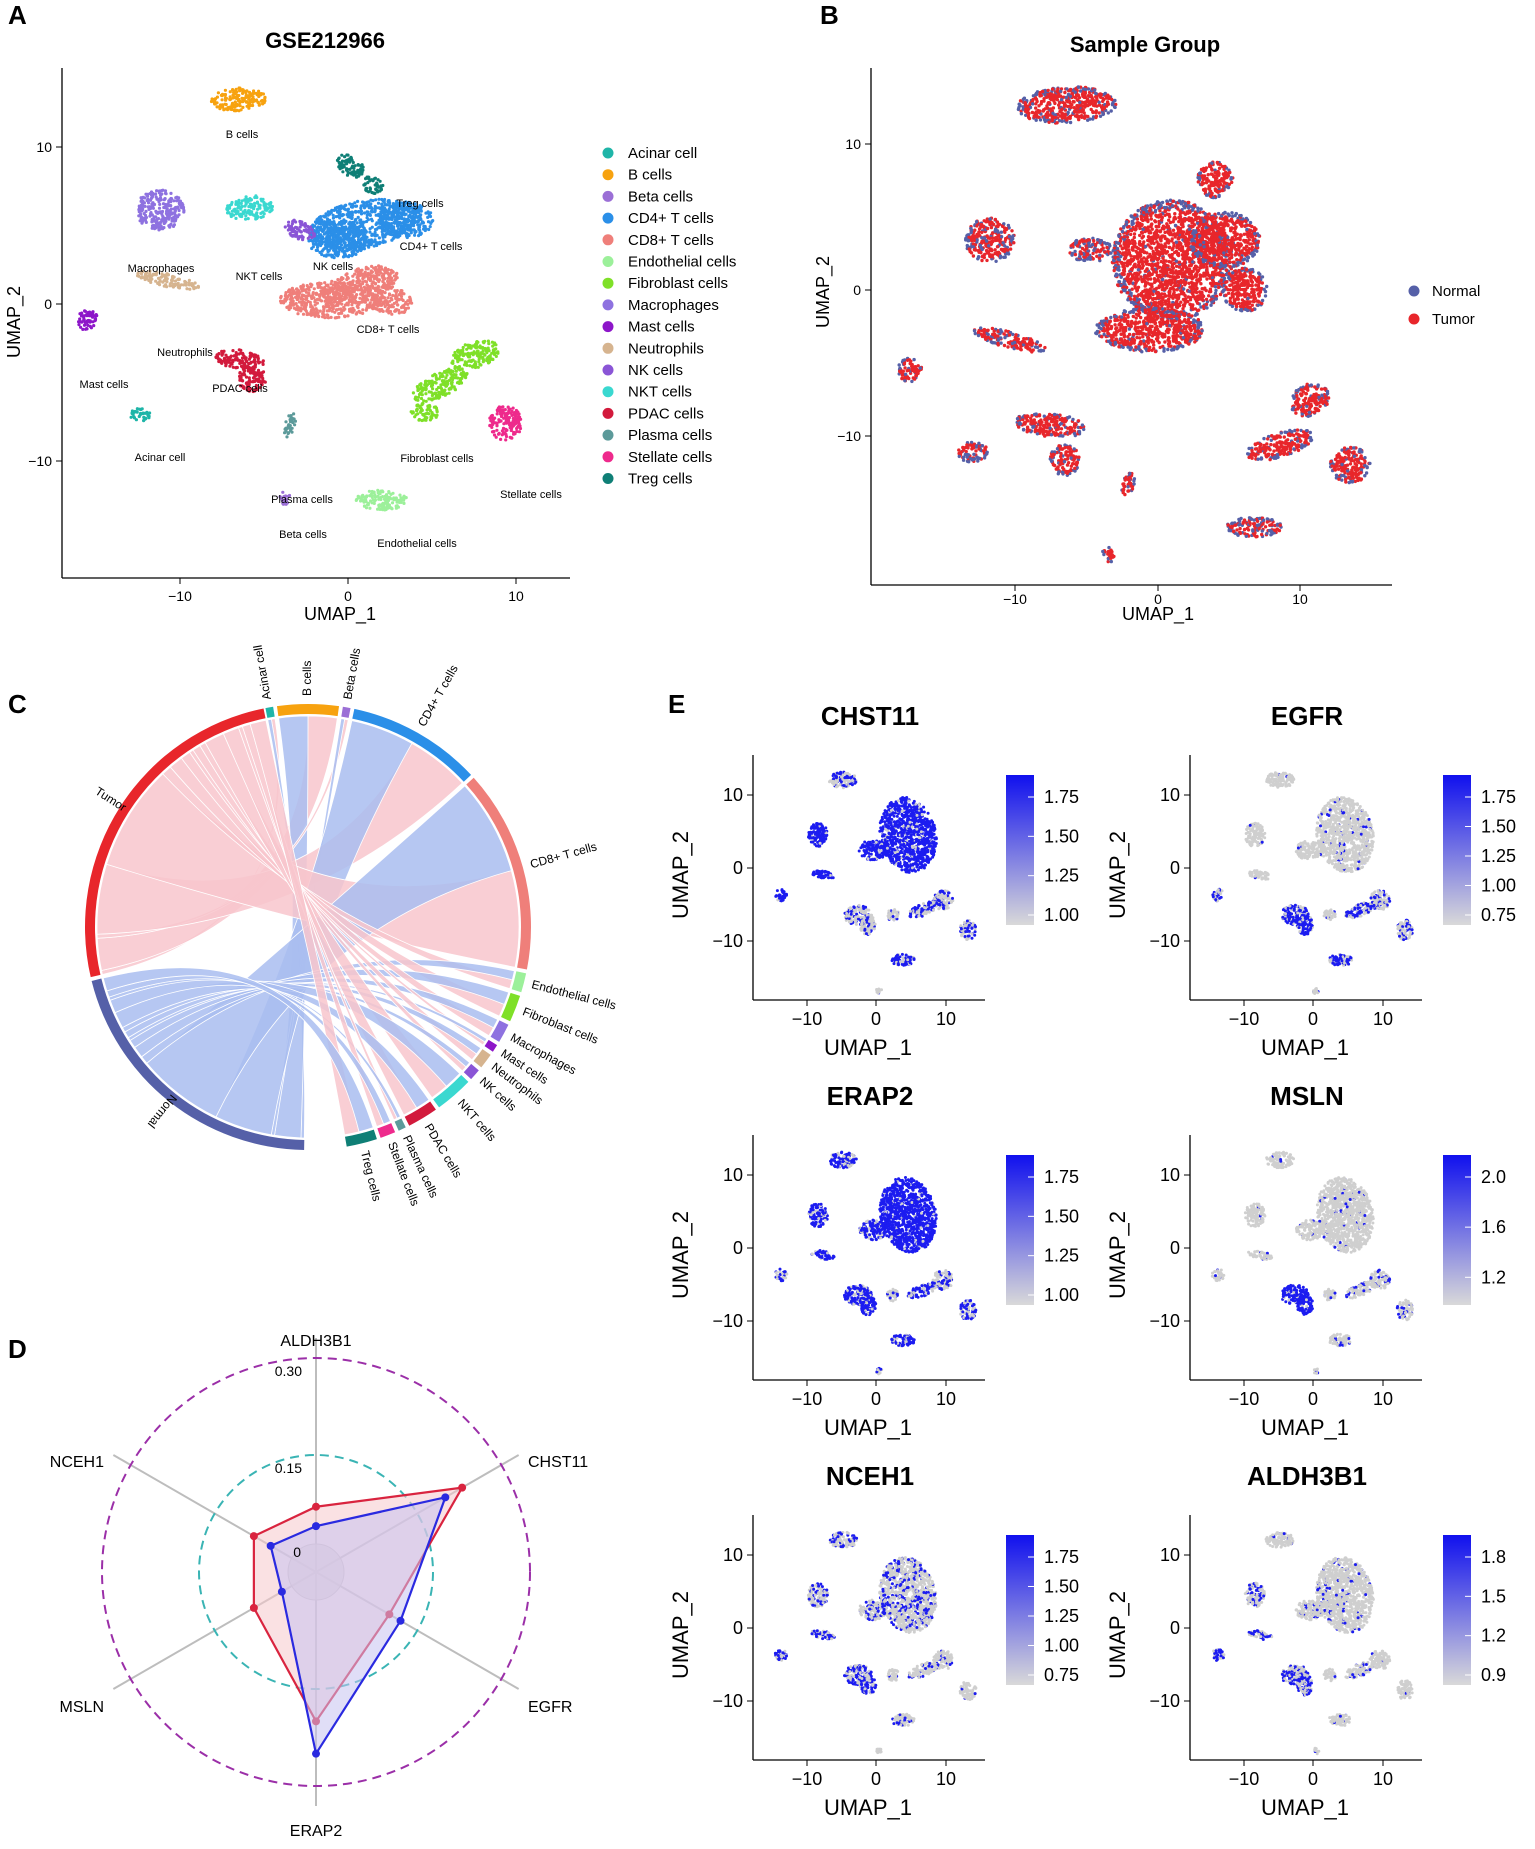  I want to click on legend-item: PDAC cells, so click(653, 413).